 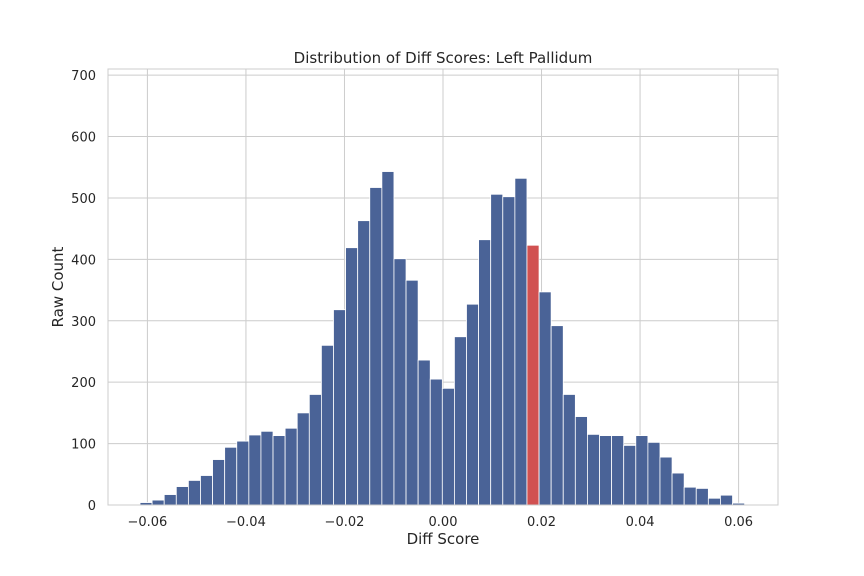 I want to click on x-tick-label: 0.00, so click(x=443, y=522).